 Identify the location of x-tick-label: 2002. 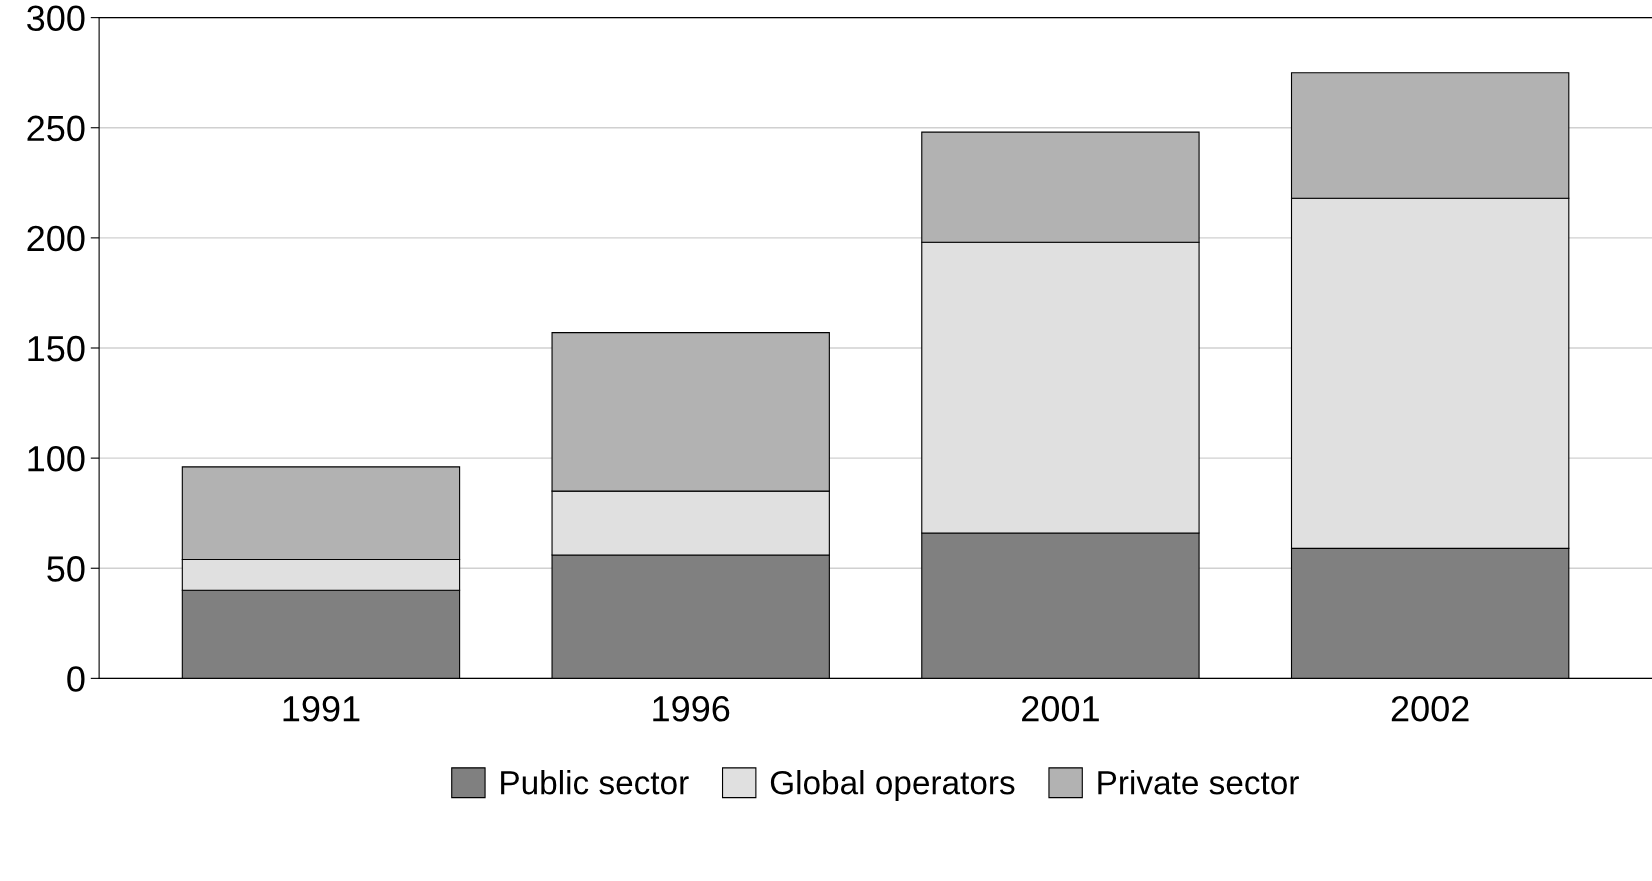
(1430, 708).